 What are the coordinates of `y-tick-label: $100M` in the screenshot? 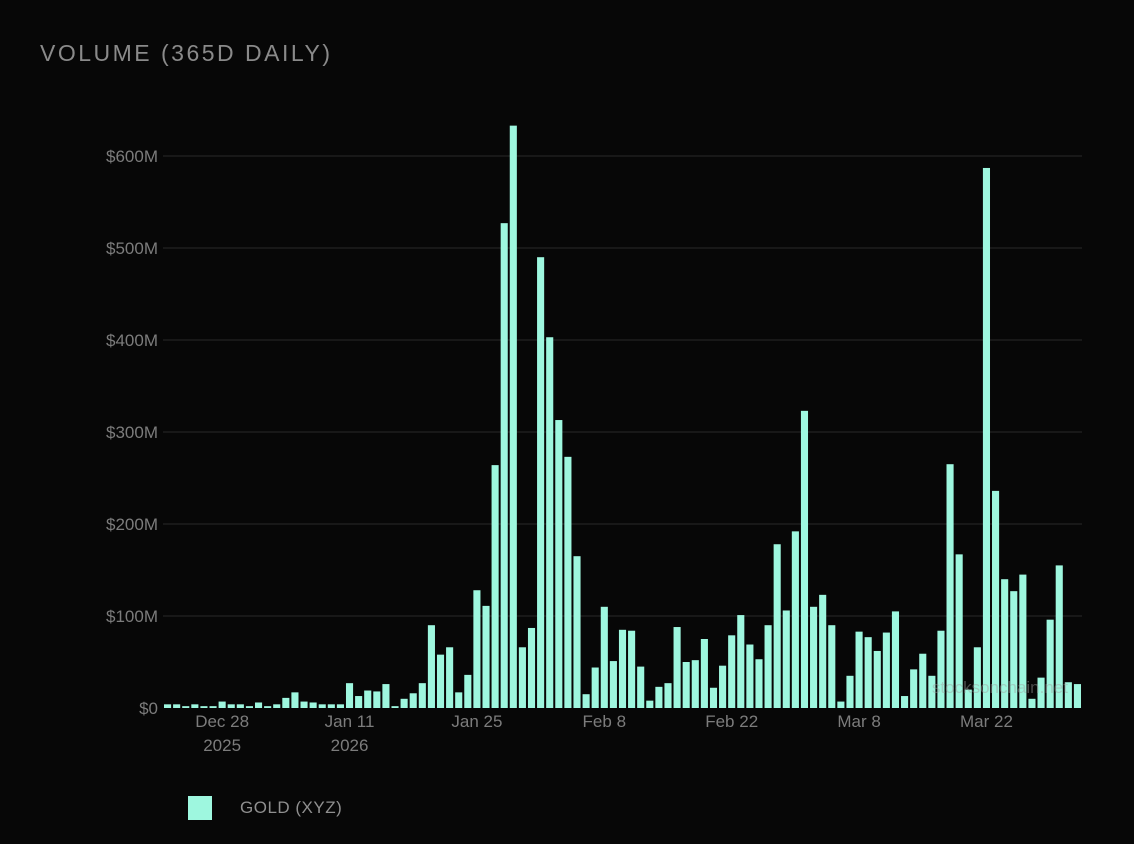 It's located at (132, 616).